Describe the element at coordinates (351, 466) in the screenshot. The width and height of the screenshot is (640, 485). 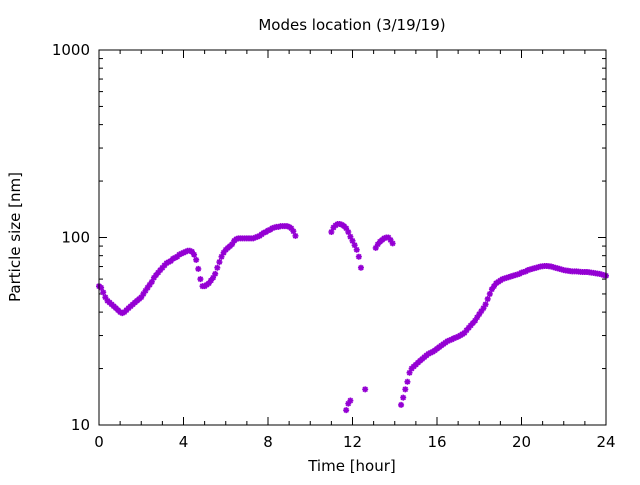
I see `x-axis-label: Time [hour]` at that location.